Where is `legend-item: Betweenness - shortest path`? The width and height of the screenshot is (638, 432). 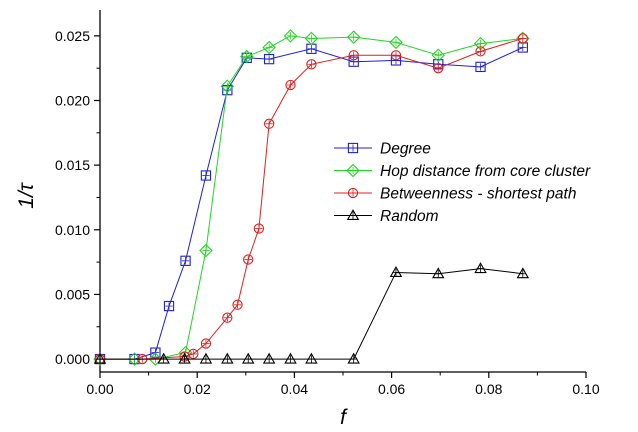
legend-item: Betweenness - shortest path is located at coordinates (455, 194).